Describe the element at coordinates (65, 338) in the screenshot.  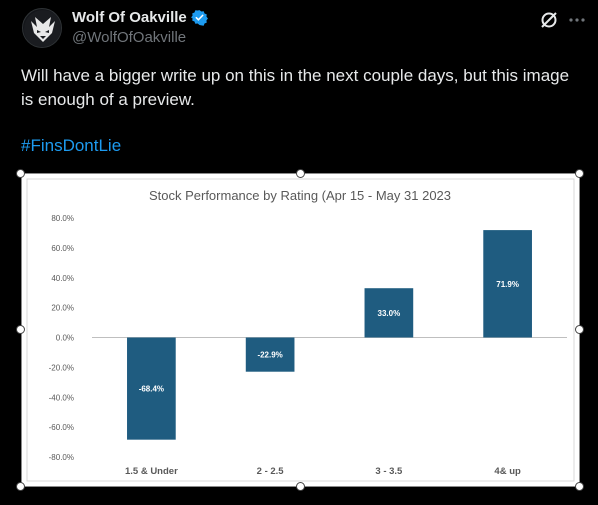
I see `y-tick-label: 0.0%` at that location.